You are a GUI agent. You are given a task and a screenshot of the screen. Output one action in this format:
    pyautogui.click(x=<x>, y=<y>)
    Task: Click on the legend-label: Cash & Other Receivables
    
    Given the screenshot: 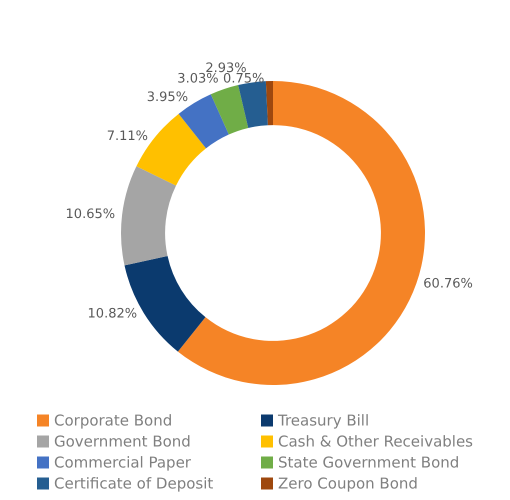 What is the action you would take?
    pyautogui.click(x=376, y=441)
    